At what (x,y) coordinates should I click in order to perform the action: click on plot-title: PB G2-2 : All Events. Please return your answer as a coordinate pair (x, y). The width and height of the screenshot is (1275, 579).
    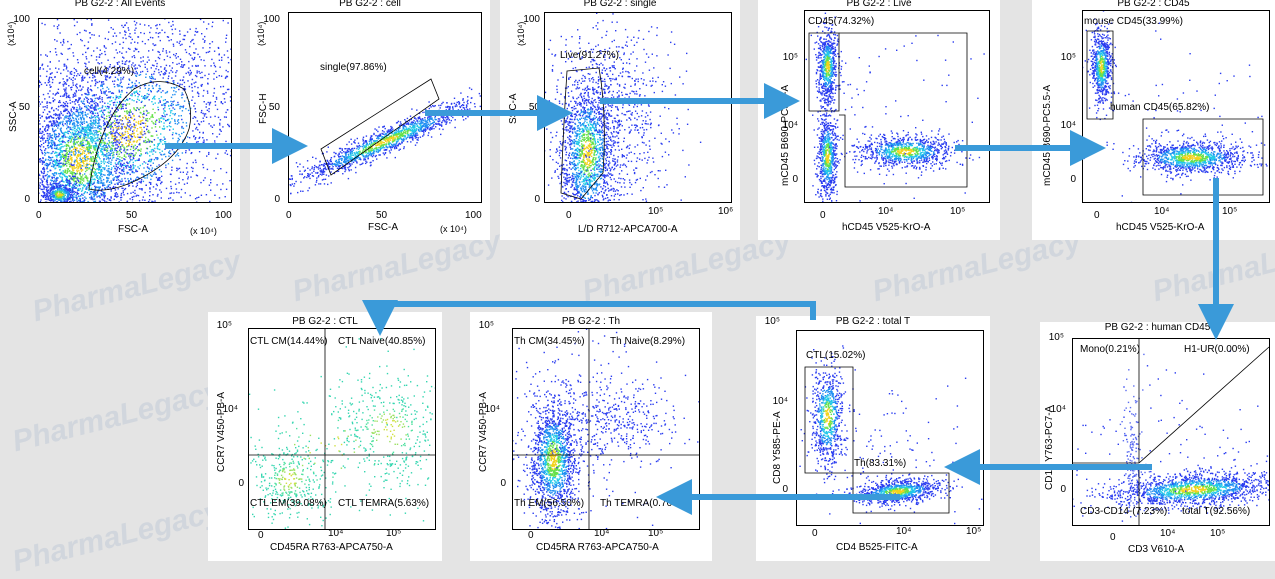
    Looking at the image, I should click on (120, 4).